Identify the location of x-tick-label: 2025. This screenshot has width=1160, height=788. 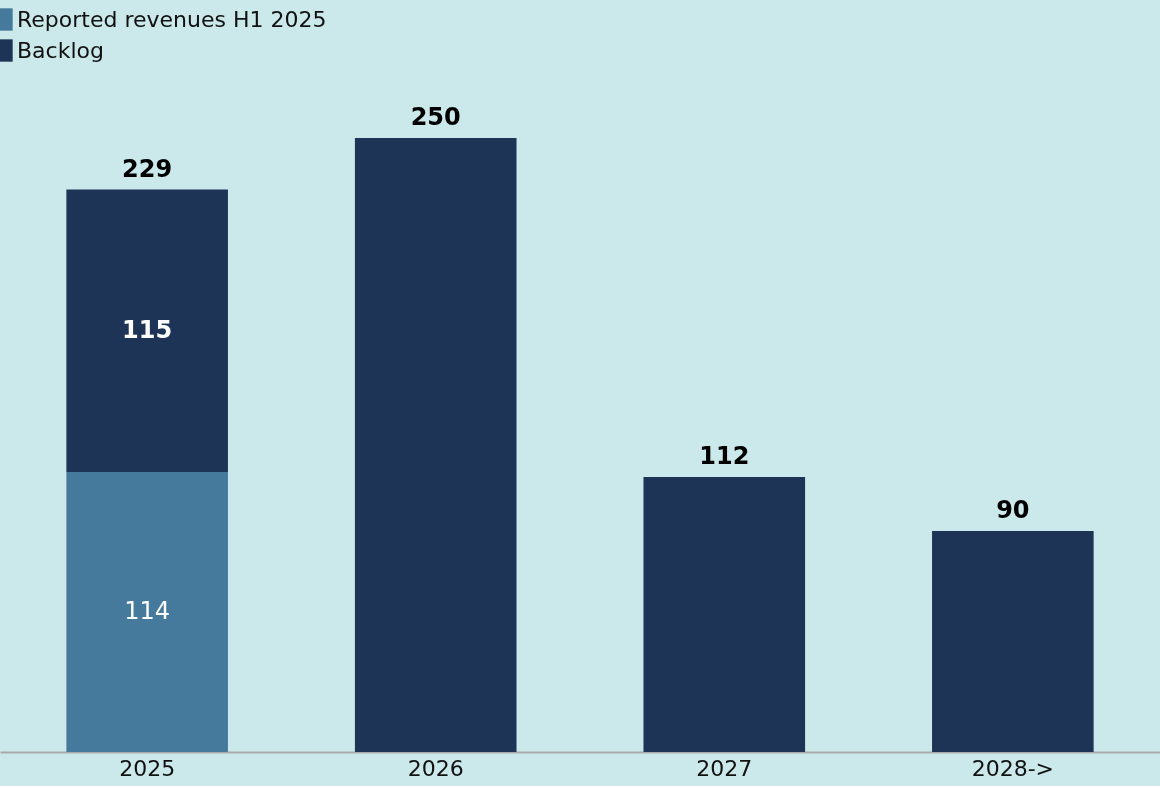
(147, 768).